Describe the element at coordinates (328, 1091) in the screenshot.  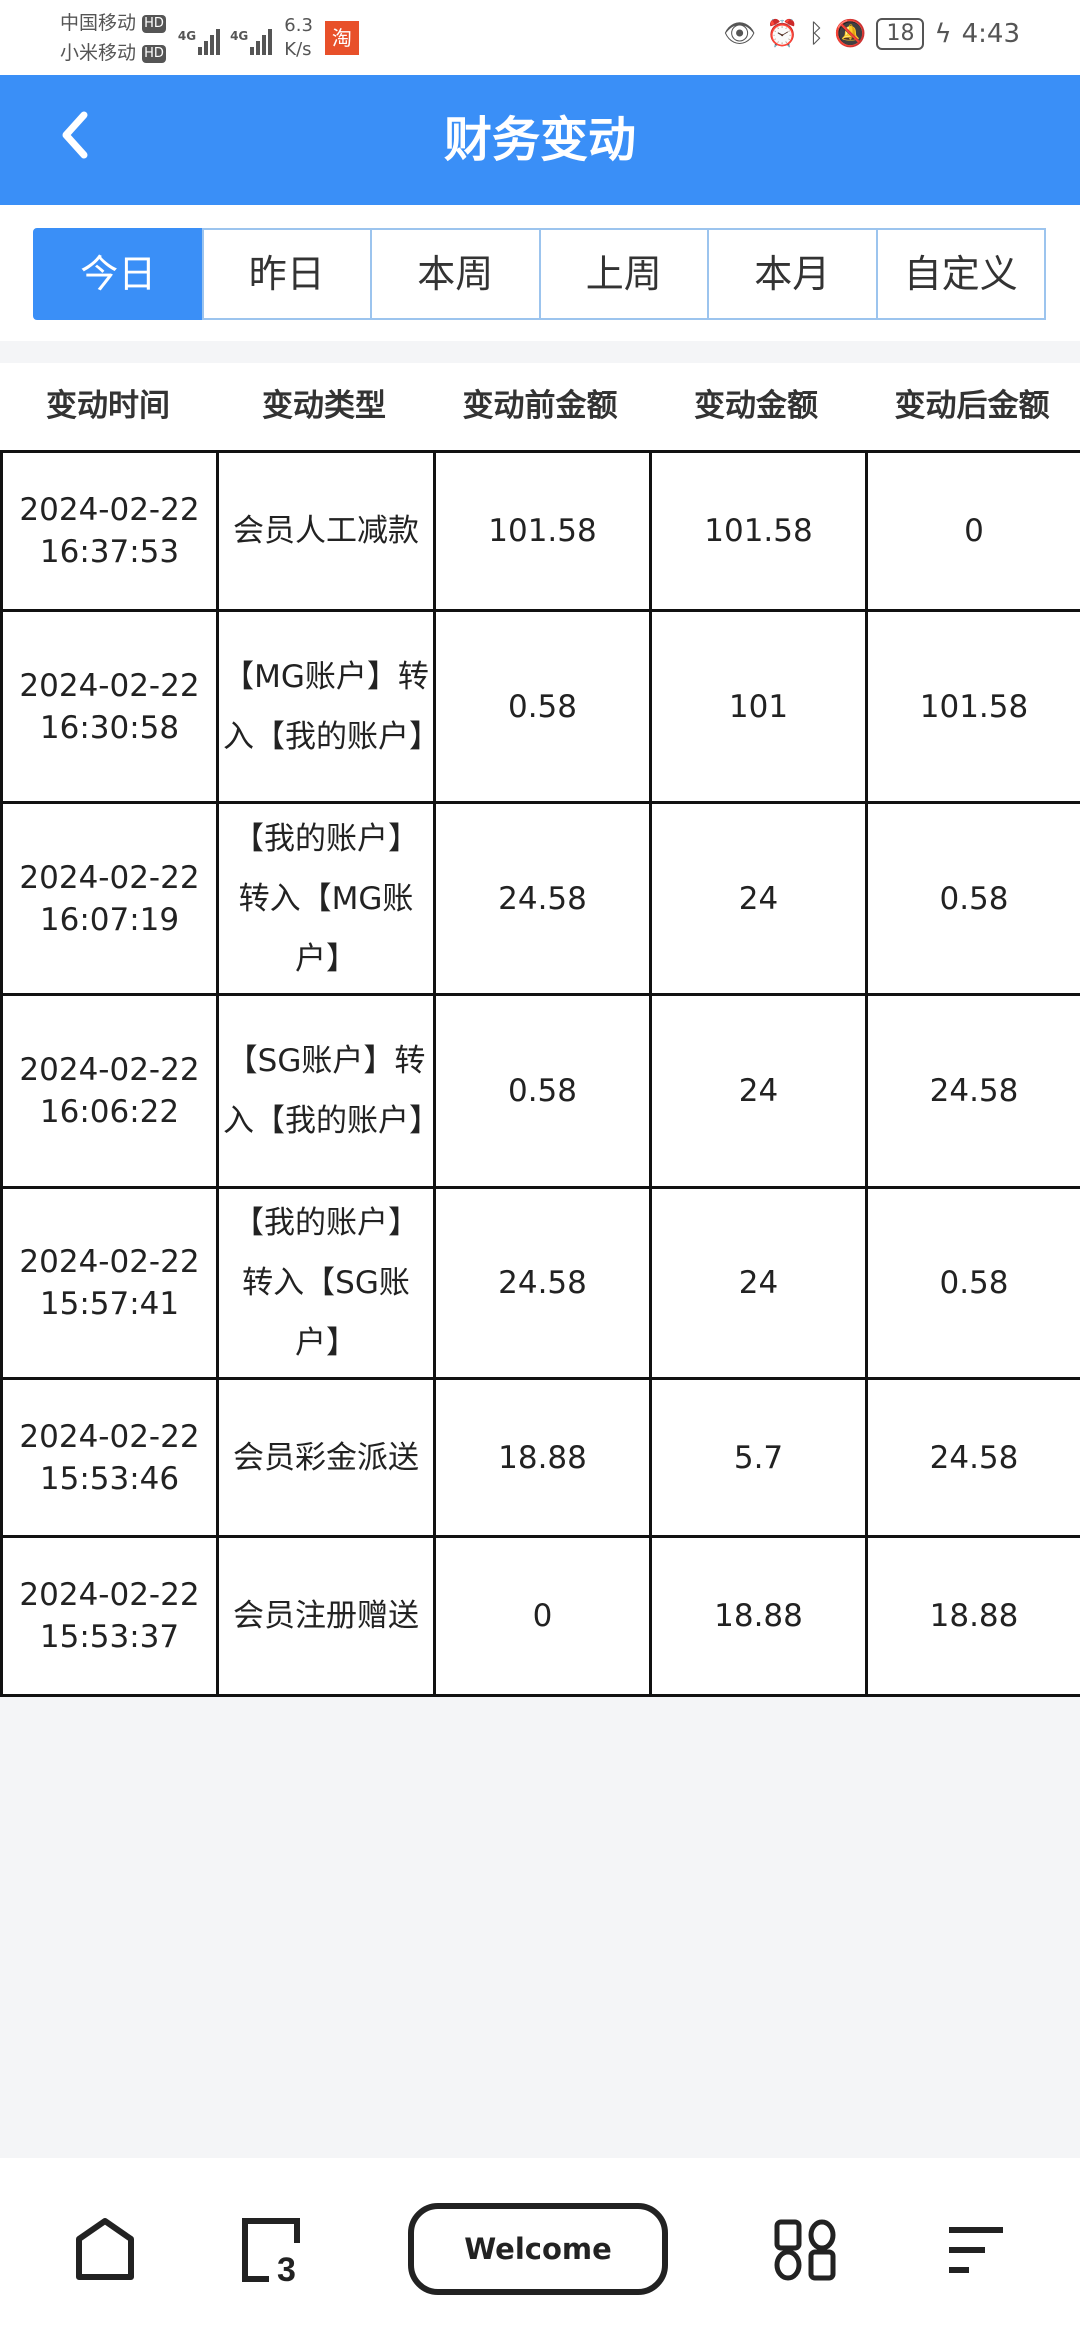
I see `cell-type: 【SG账户】转入【我的账户】` at that location.